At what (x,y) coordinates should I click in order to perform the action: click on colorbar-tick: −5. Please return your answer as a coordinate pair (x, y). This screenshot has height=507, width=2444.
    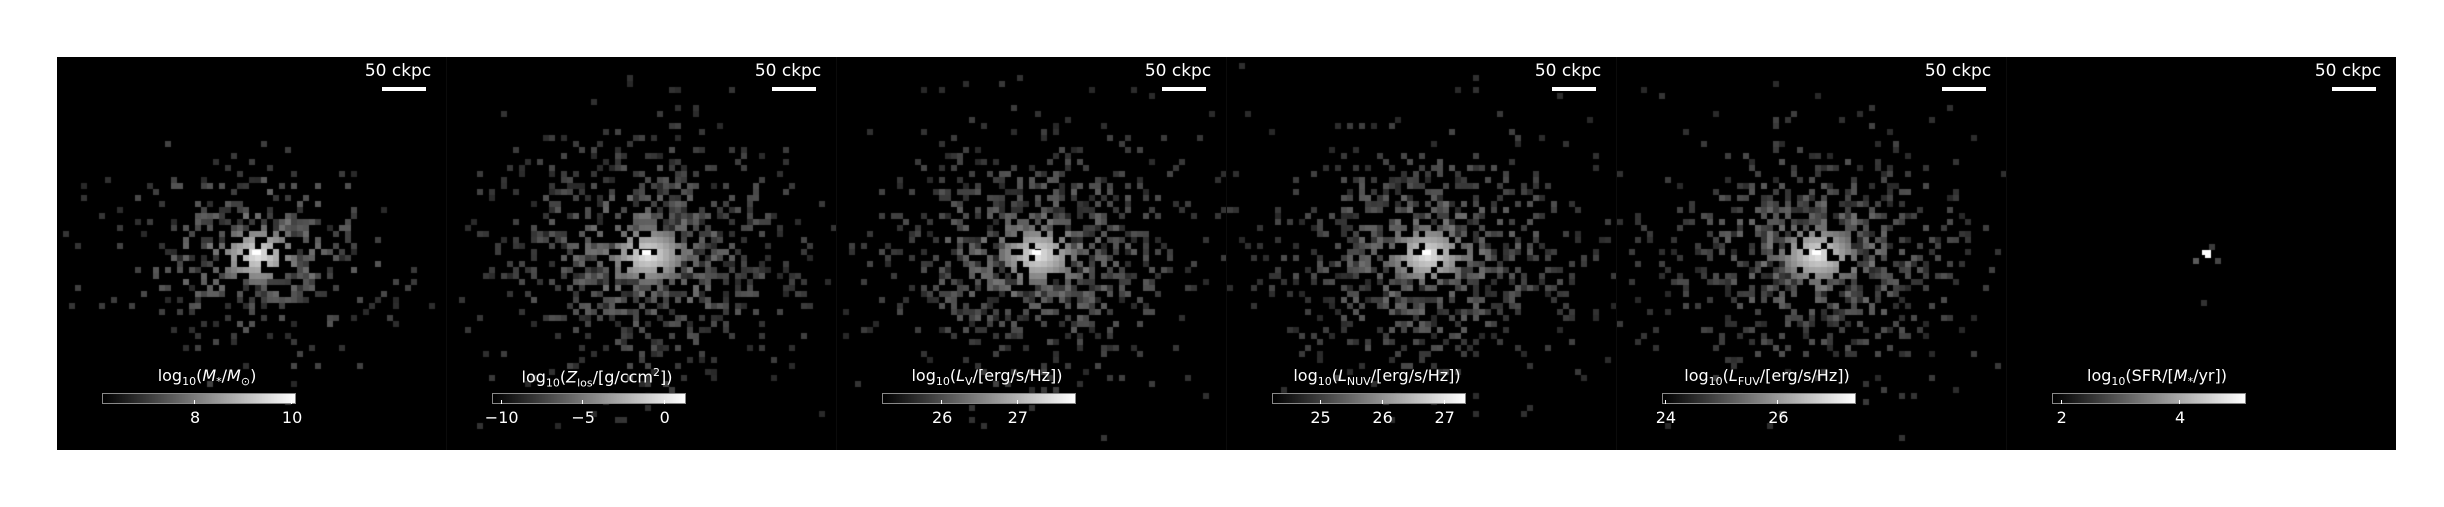
    Looking at the image, I should click on (583, 413).